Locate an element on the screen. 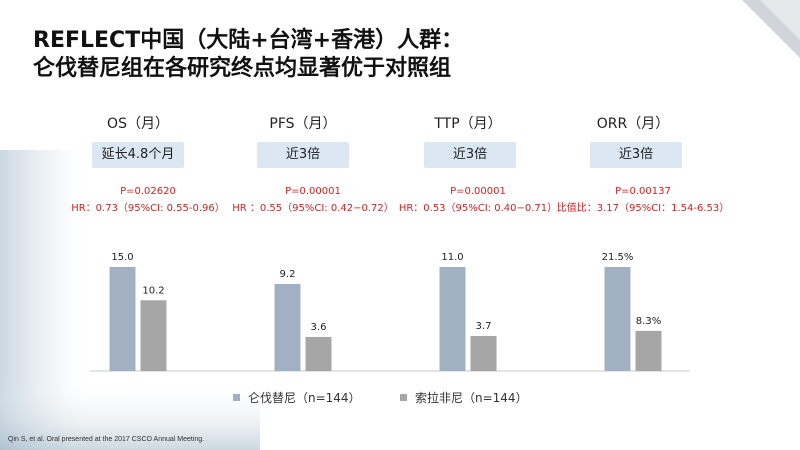  effect-box-ttp: 近3倍 is located at coordinates (470, 155).